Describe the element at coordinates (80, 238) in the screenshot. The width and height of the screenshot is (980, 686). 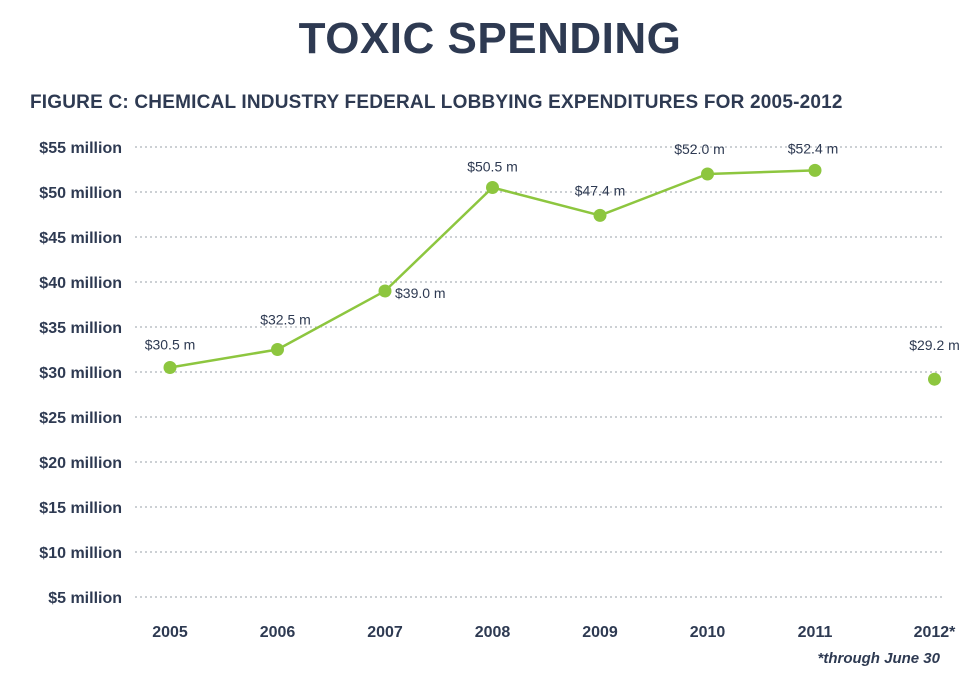
I see `y-tick-label: $45 million` at that location.